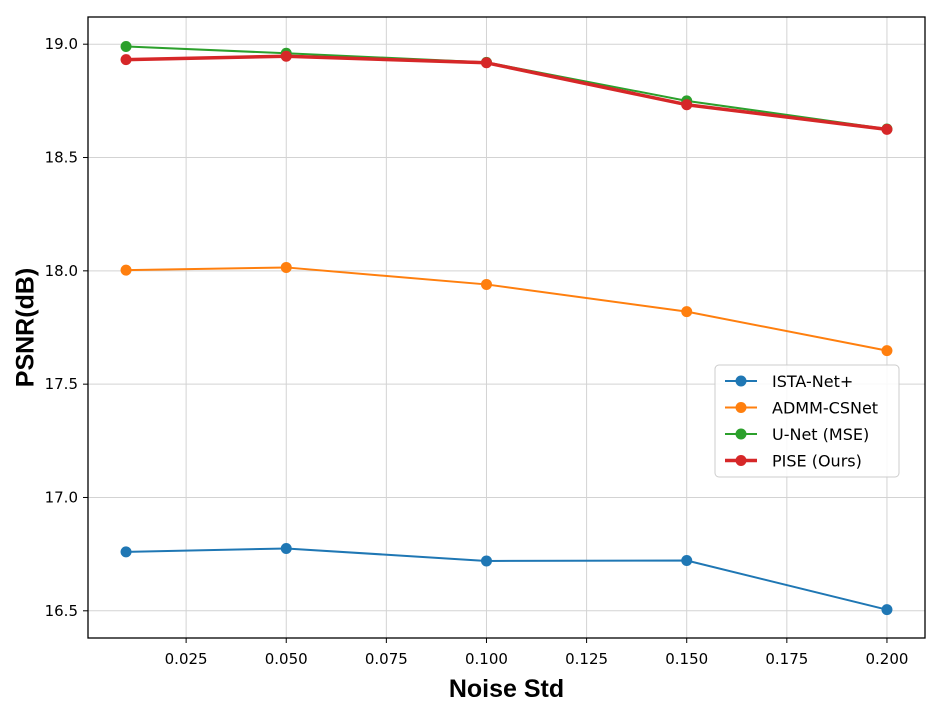  I want to click on series-pise-ours, so click(506, 92).